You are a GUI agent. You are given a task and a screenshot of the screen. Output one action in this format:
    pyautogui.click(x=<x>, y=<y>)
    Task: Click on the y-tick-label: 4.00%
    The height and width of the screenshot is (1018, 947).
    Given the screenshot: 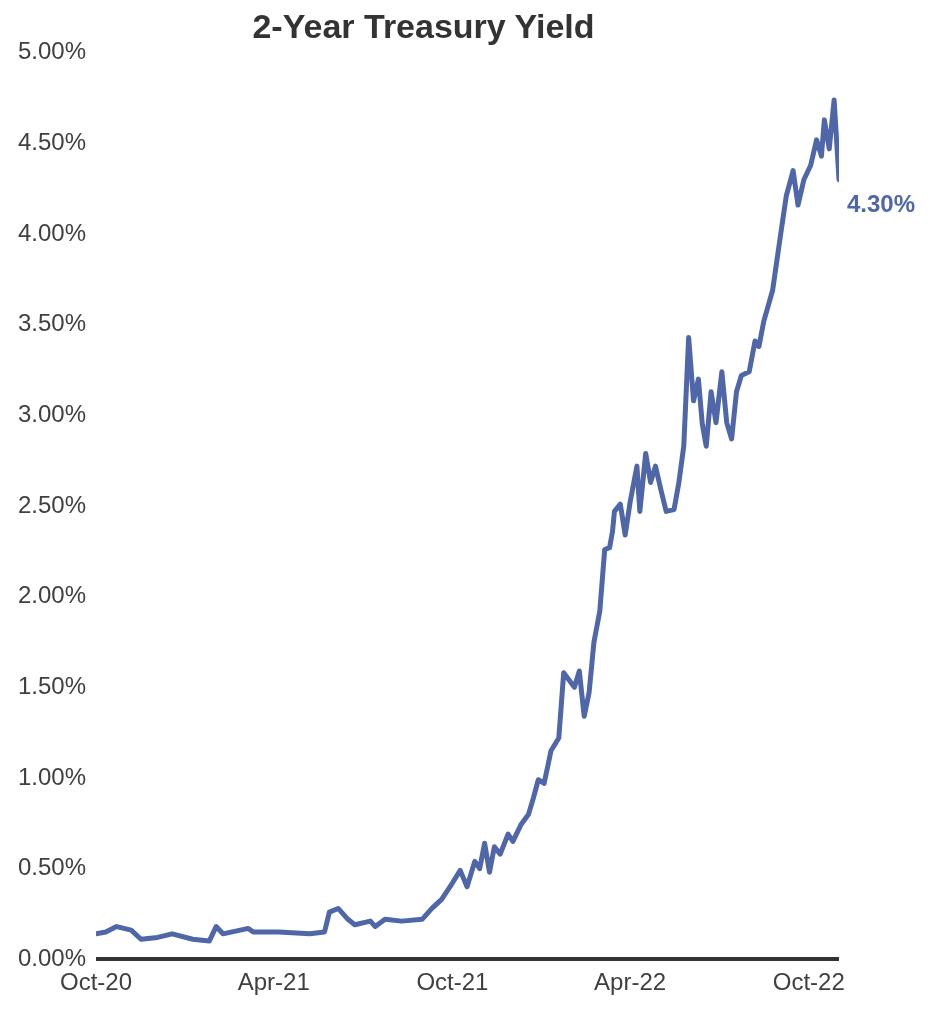 What is the action you would take?
    pyautogui.click(x=52, y=232)
    